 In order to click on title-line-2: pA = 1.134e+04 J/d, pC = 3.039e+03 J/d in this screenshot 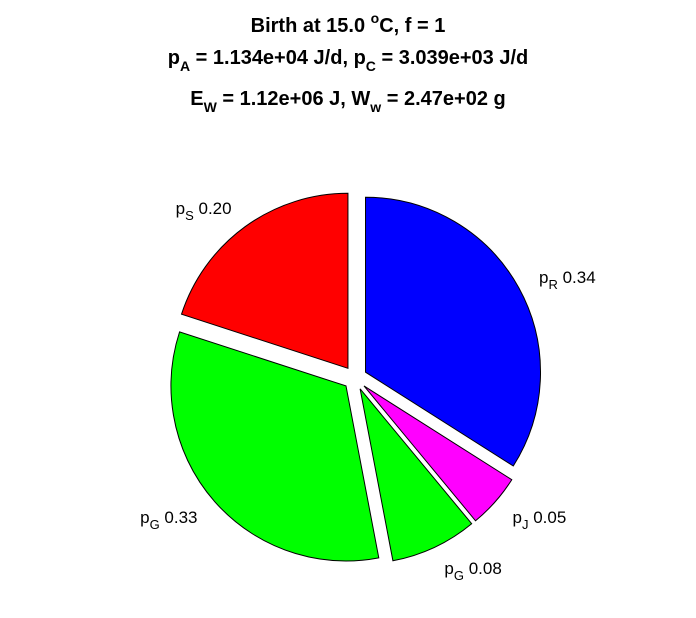, I will do `click(348, 60)`.